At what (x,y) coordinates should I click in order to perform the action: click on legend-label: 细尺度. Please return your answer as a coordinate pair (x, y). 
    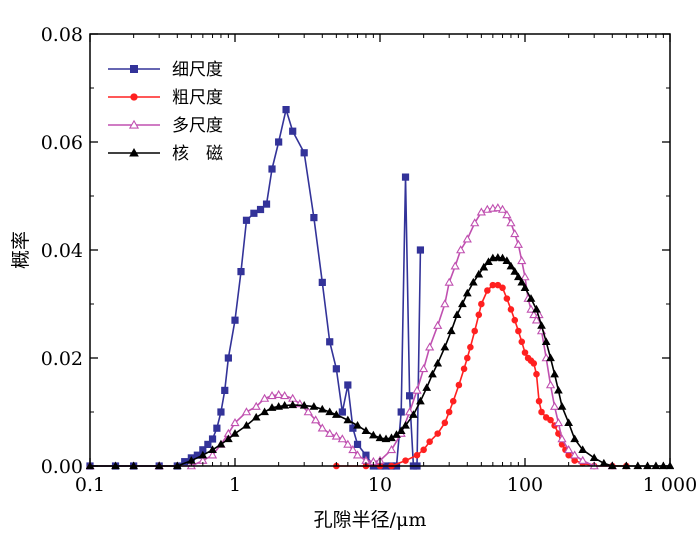
    Looking at the image, I should click on (197, 70).